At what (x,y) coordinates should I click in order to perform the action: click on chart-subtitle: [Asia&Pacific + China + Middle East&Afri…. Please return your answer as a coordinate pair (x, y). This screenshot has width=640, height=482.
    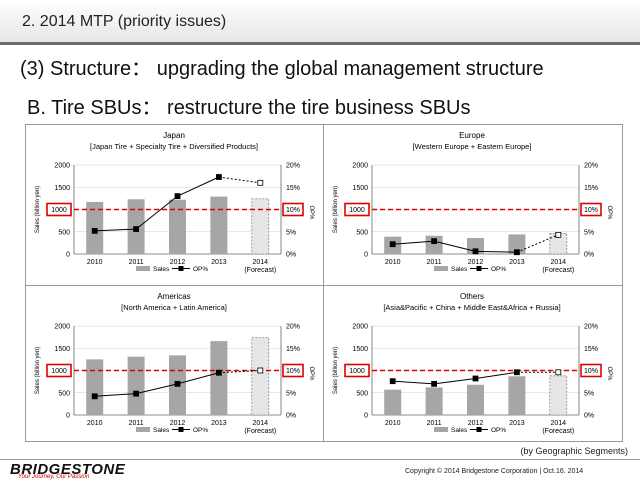
    Looking at the image, I should click on (471, 307).